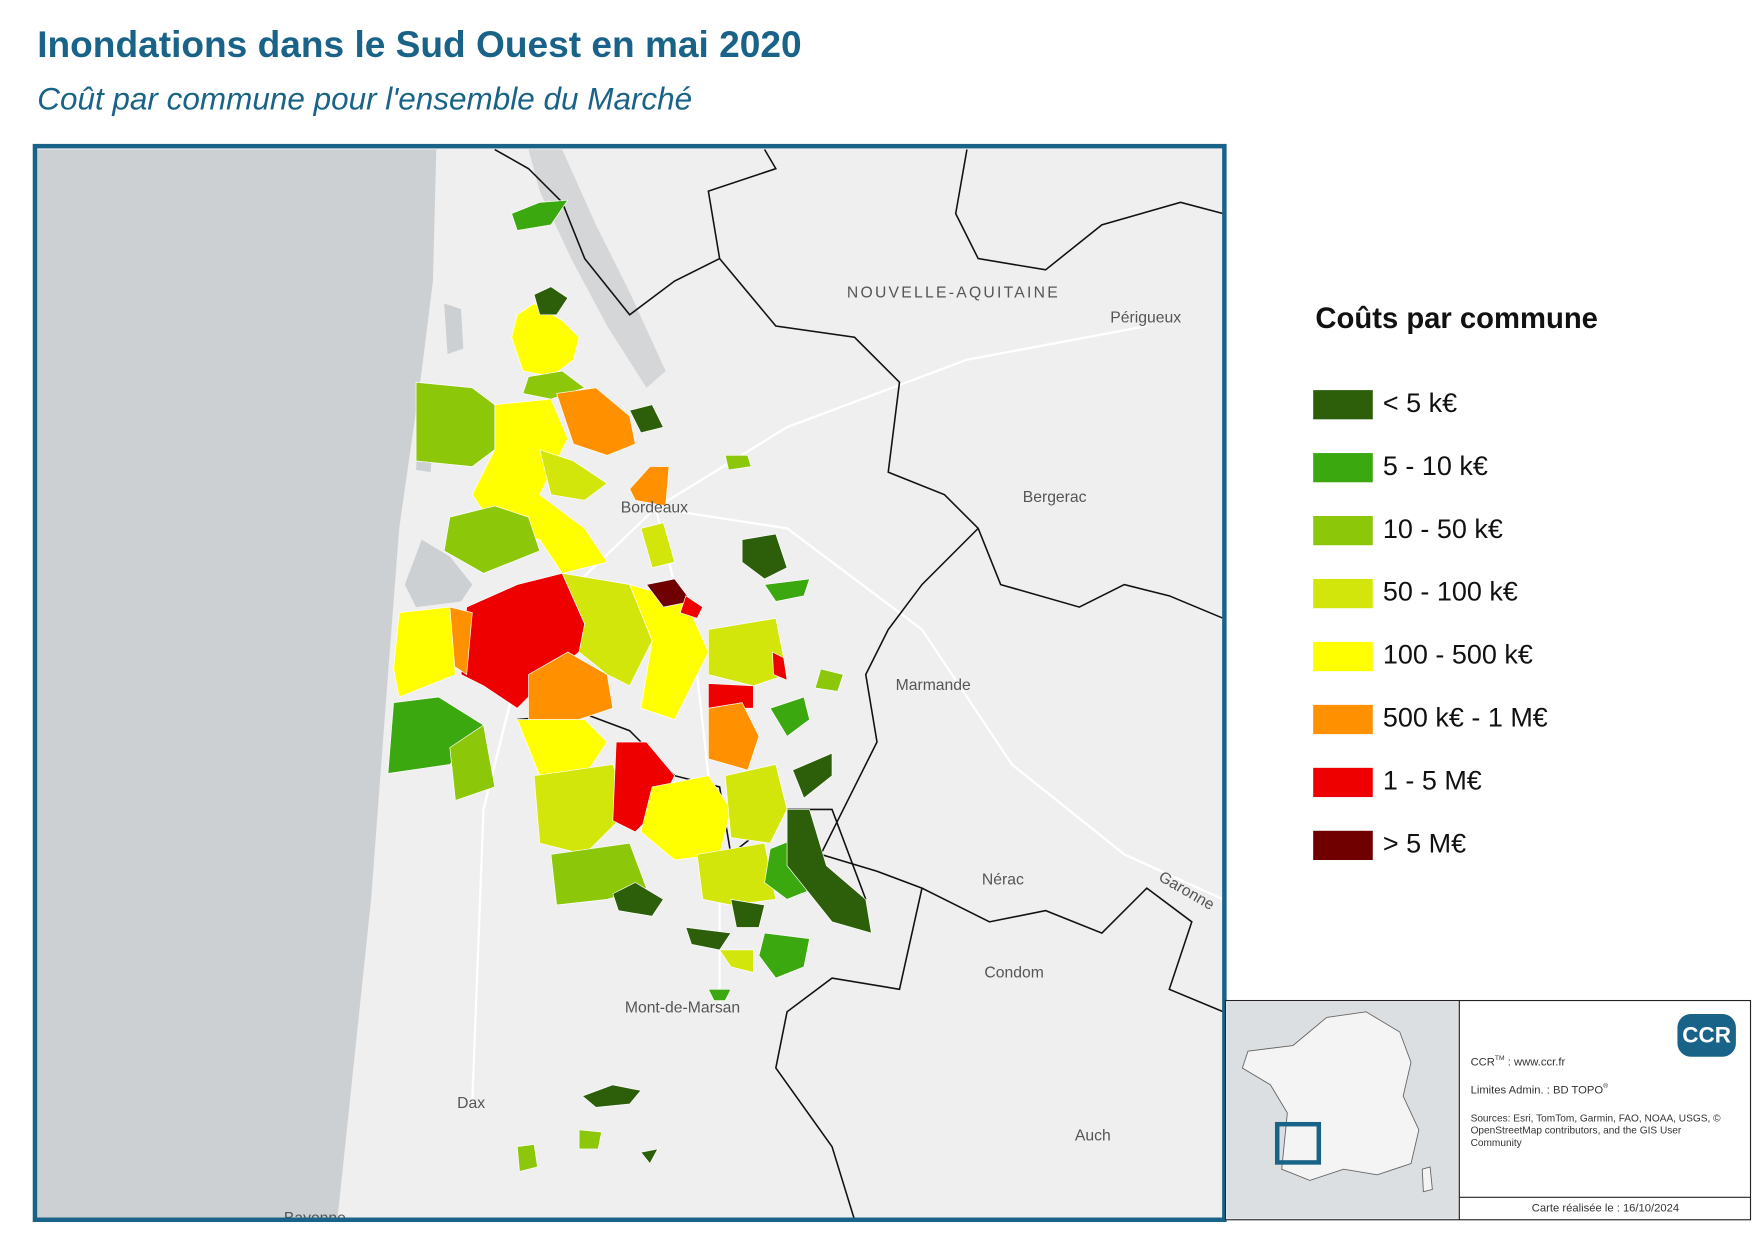  What do you see at coordinates (1432, 781) in the screenshot?
I see `legend-label: 1 - 5 M€` at bounding box center [1432, 781].